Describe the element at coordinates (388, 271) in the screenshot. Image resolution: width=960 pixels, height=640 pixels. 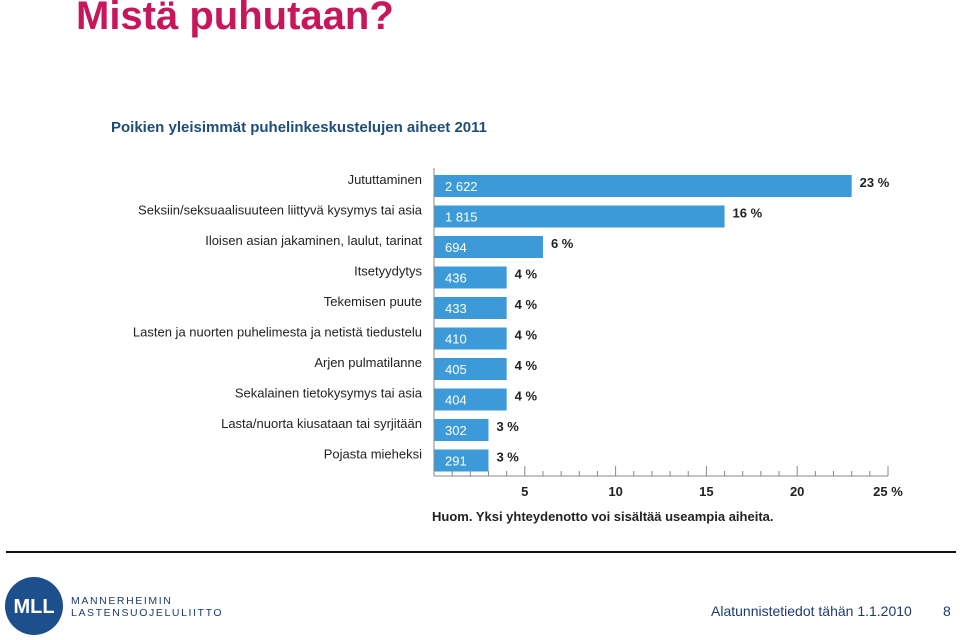
I see `category-label: Itsetyydytys` at that location.